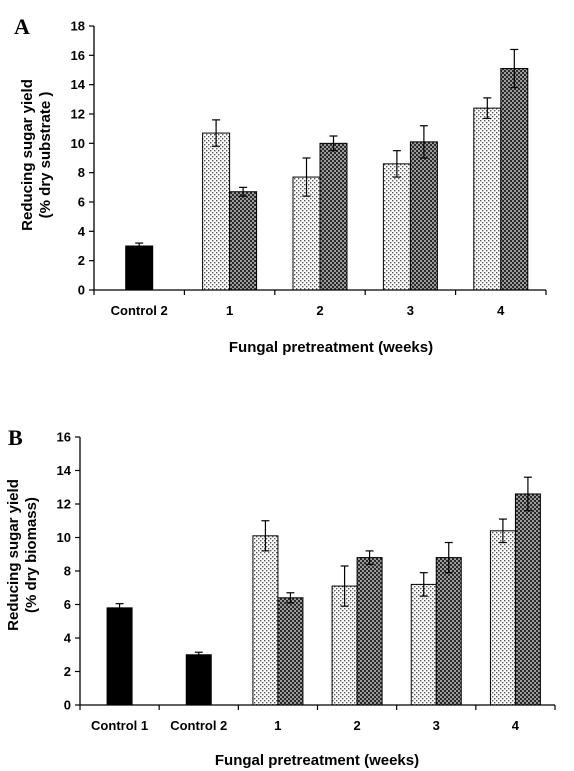  Describe the element at coordinates (15, 437) in the screenshot. I see `panel-label-b: B` at that location.